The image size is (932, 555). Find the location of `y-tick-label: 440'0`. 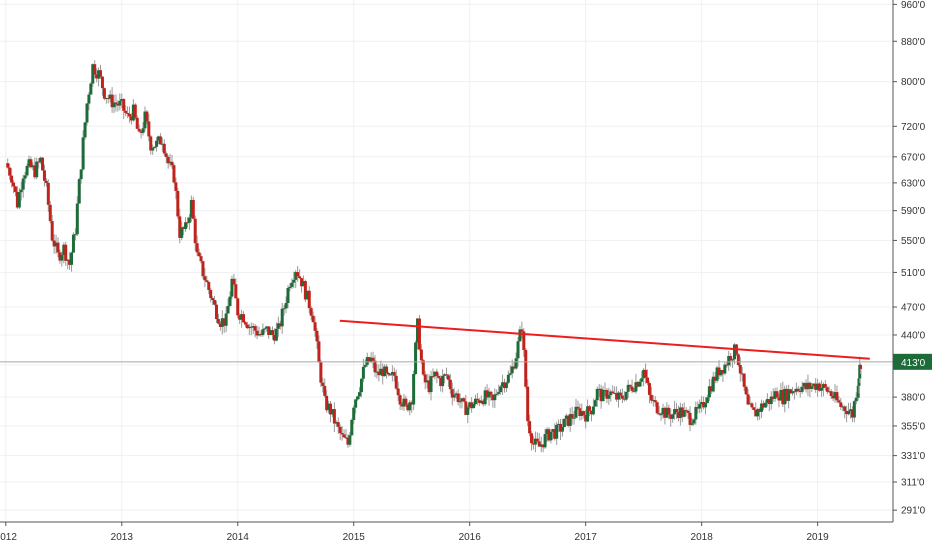

y-tick-label: 440'0 is located at coordinates (913, 335).